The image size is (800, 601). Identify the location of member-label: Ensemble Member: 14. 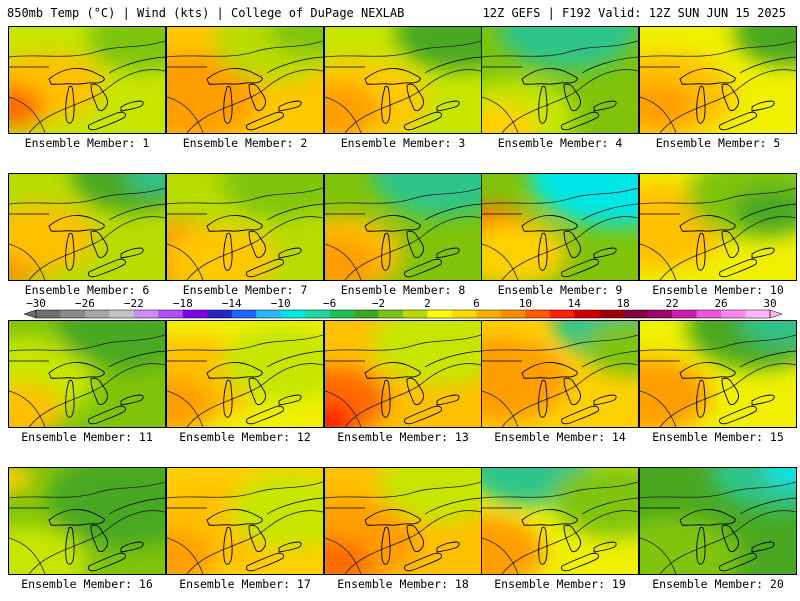
(560, 437).